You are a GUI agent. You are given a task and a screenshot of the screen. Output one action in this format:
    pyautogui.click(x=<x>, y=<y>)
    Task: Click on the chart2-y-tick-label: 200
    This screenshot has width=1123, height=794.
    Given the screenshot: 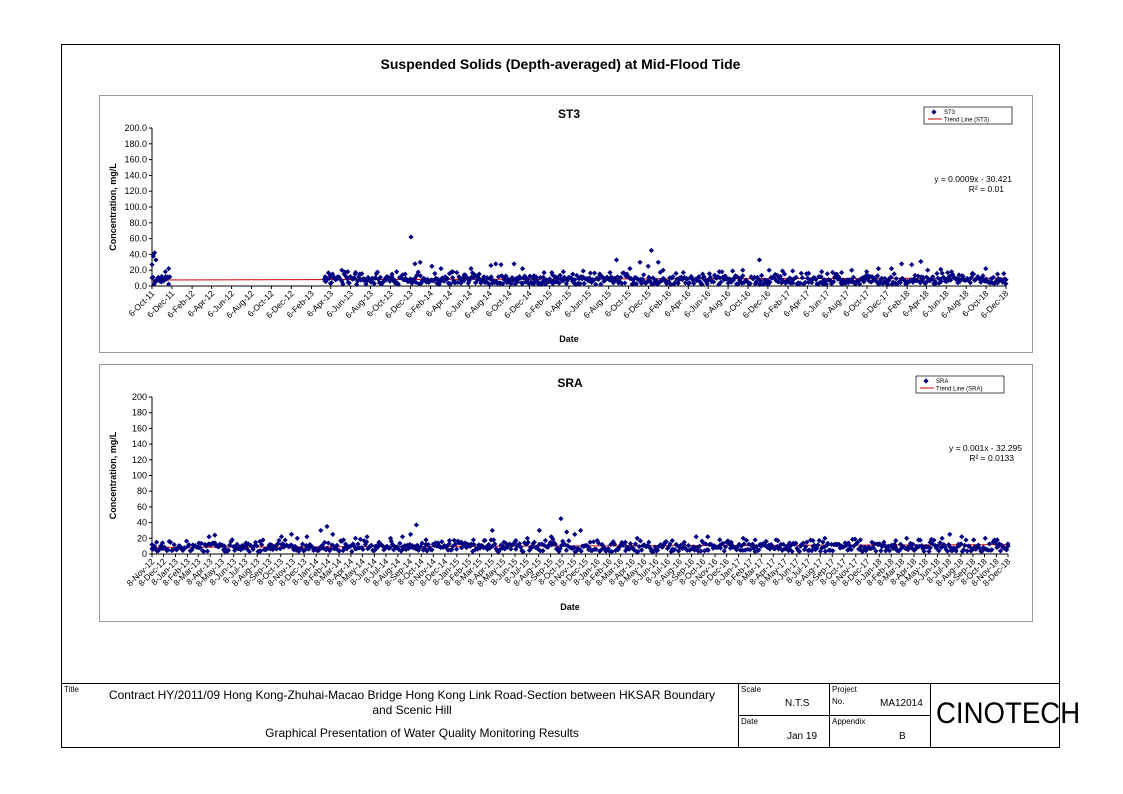 What is the action you would take?
    pyautogui.click(x=139, y=397)
    